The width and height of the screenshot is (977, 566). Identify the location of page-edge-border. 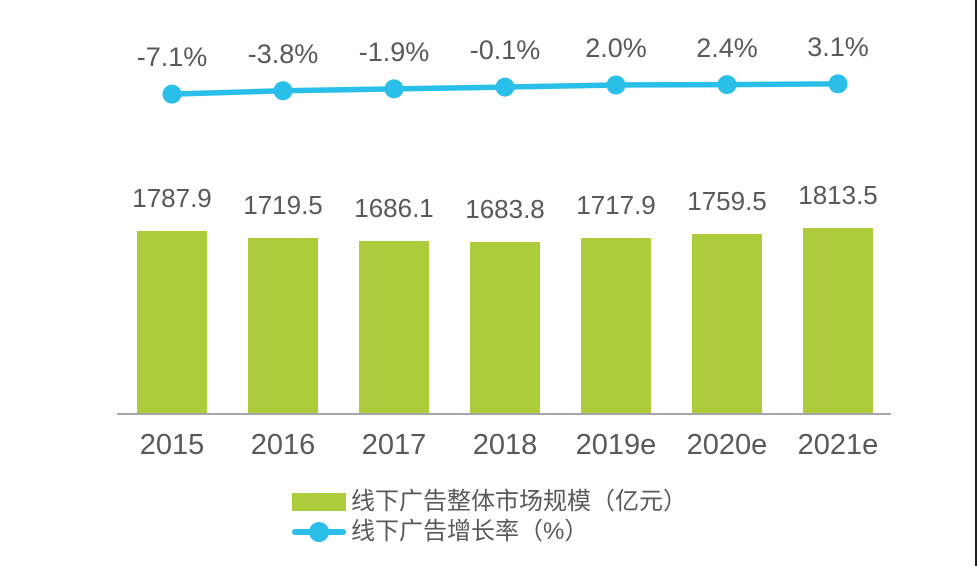
(976, 283).